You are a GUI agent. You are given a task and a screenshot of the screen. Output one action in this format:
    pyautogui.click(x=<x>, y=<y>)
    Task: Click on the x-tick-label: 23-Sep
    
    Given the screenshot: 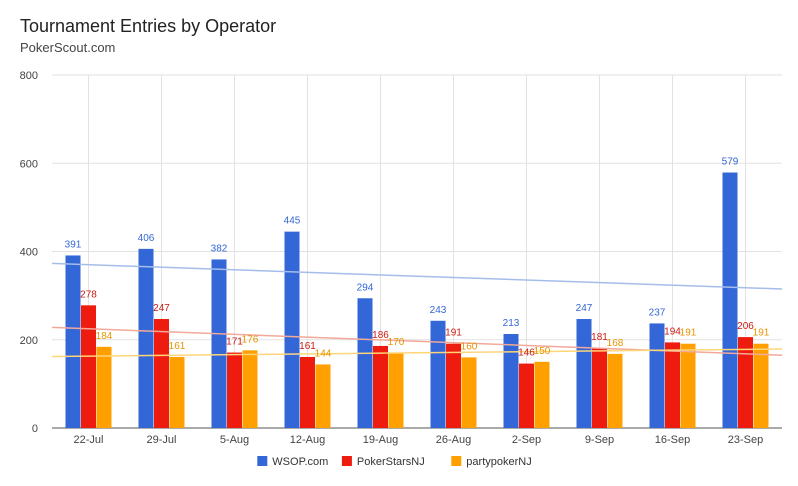 What is the action you would take?
    pyautogui.click(x=745, y=440)
    